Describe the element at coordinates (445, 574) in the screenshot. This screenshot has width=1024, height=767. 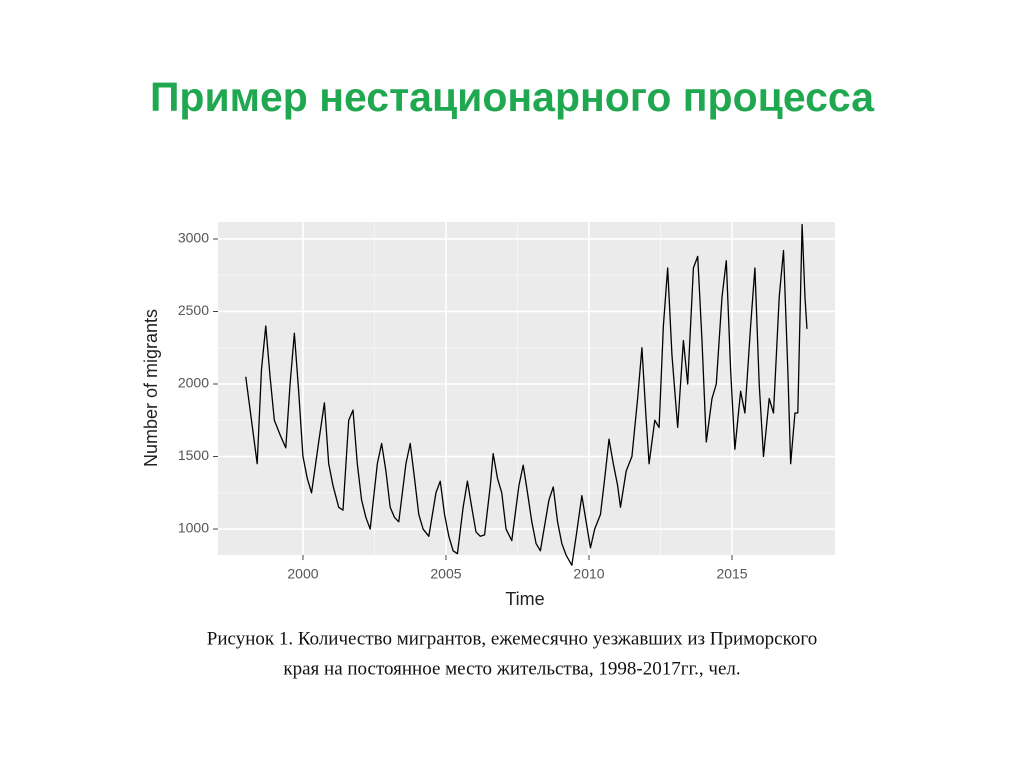
I see `x-tick-label: 2005` at that location.